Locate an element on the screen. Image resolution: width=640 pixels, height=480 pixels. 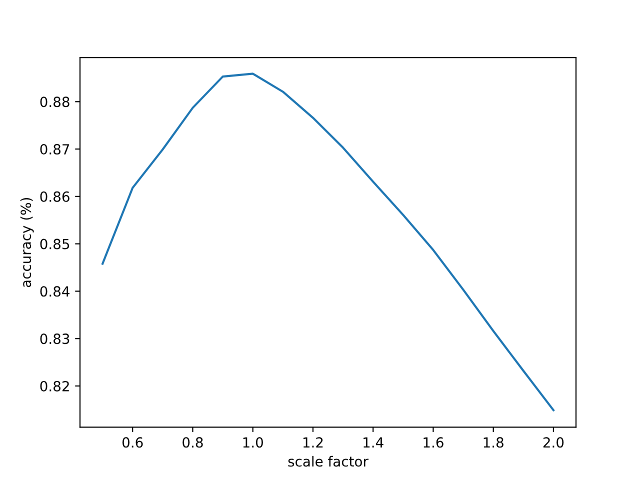
x-tick-label: 1.4 is located at coordinates (374, 442).